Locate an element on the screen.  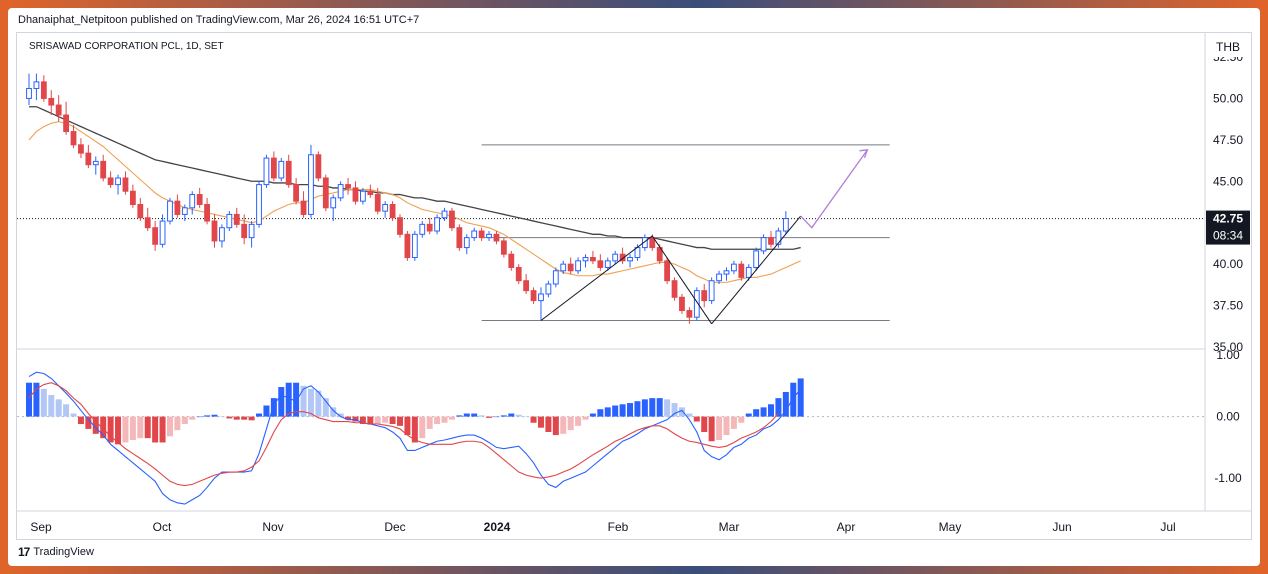
time-tick-label: 2024 is located at coordinates (497, 527).